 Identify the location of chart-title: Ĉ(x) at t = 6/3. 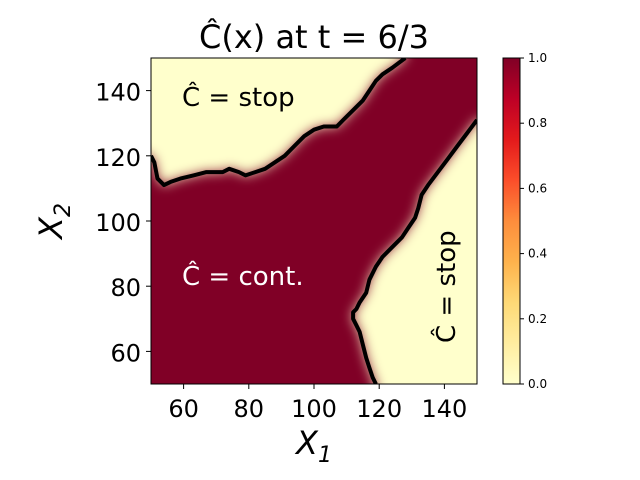
(314, 36).